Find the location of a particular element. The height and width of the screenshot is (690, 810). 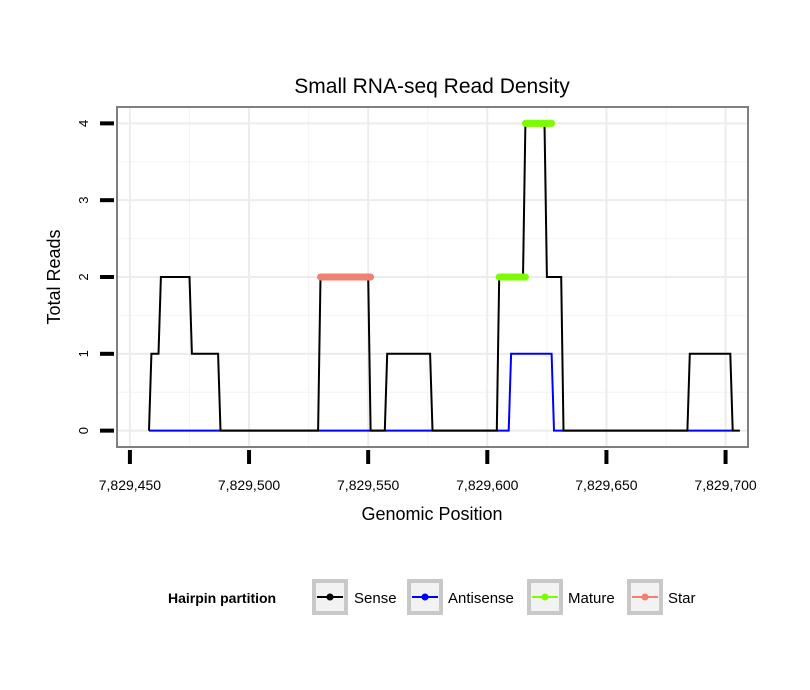

y-tick-label: 1 is located at coordinates (83, 353).